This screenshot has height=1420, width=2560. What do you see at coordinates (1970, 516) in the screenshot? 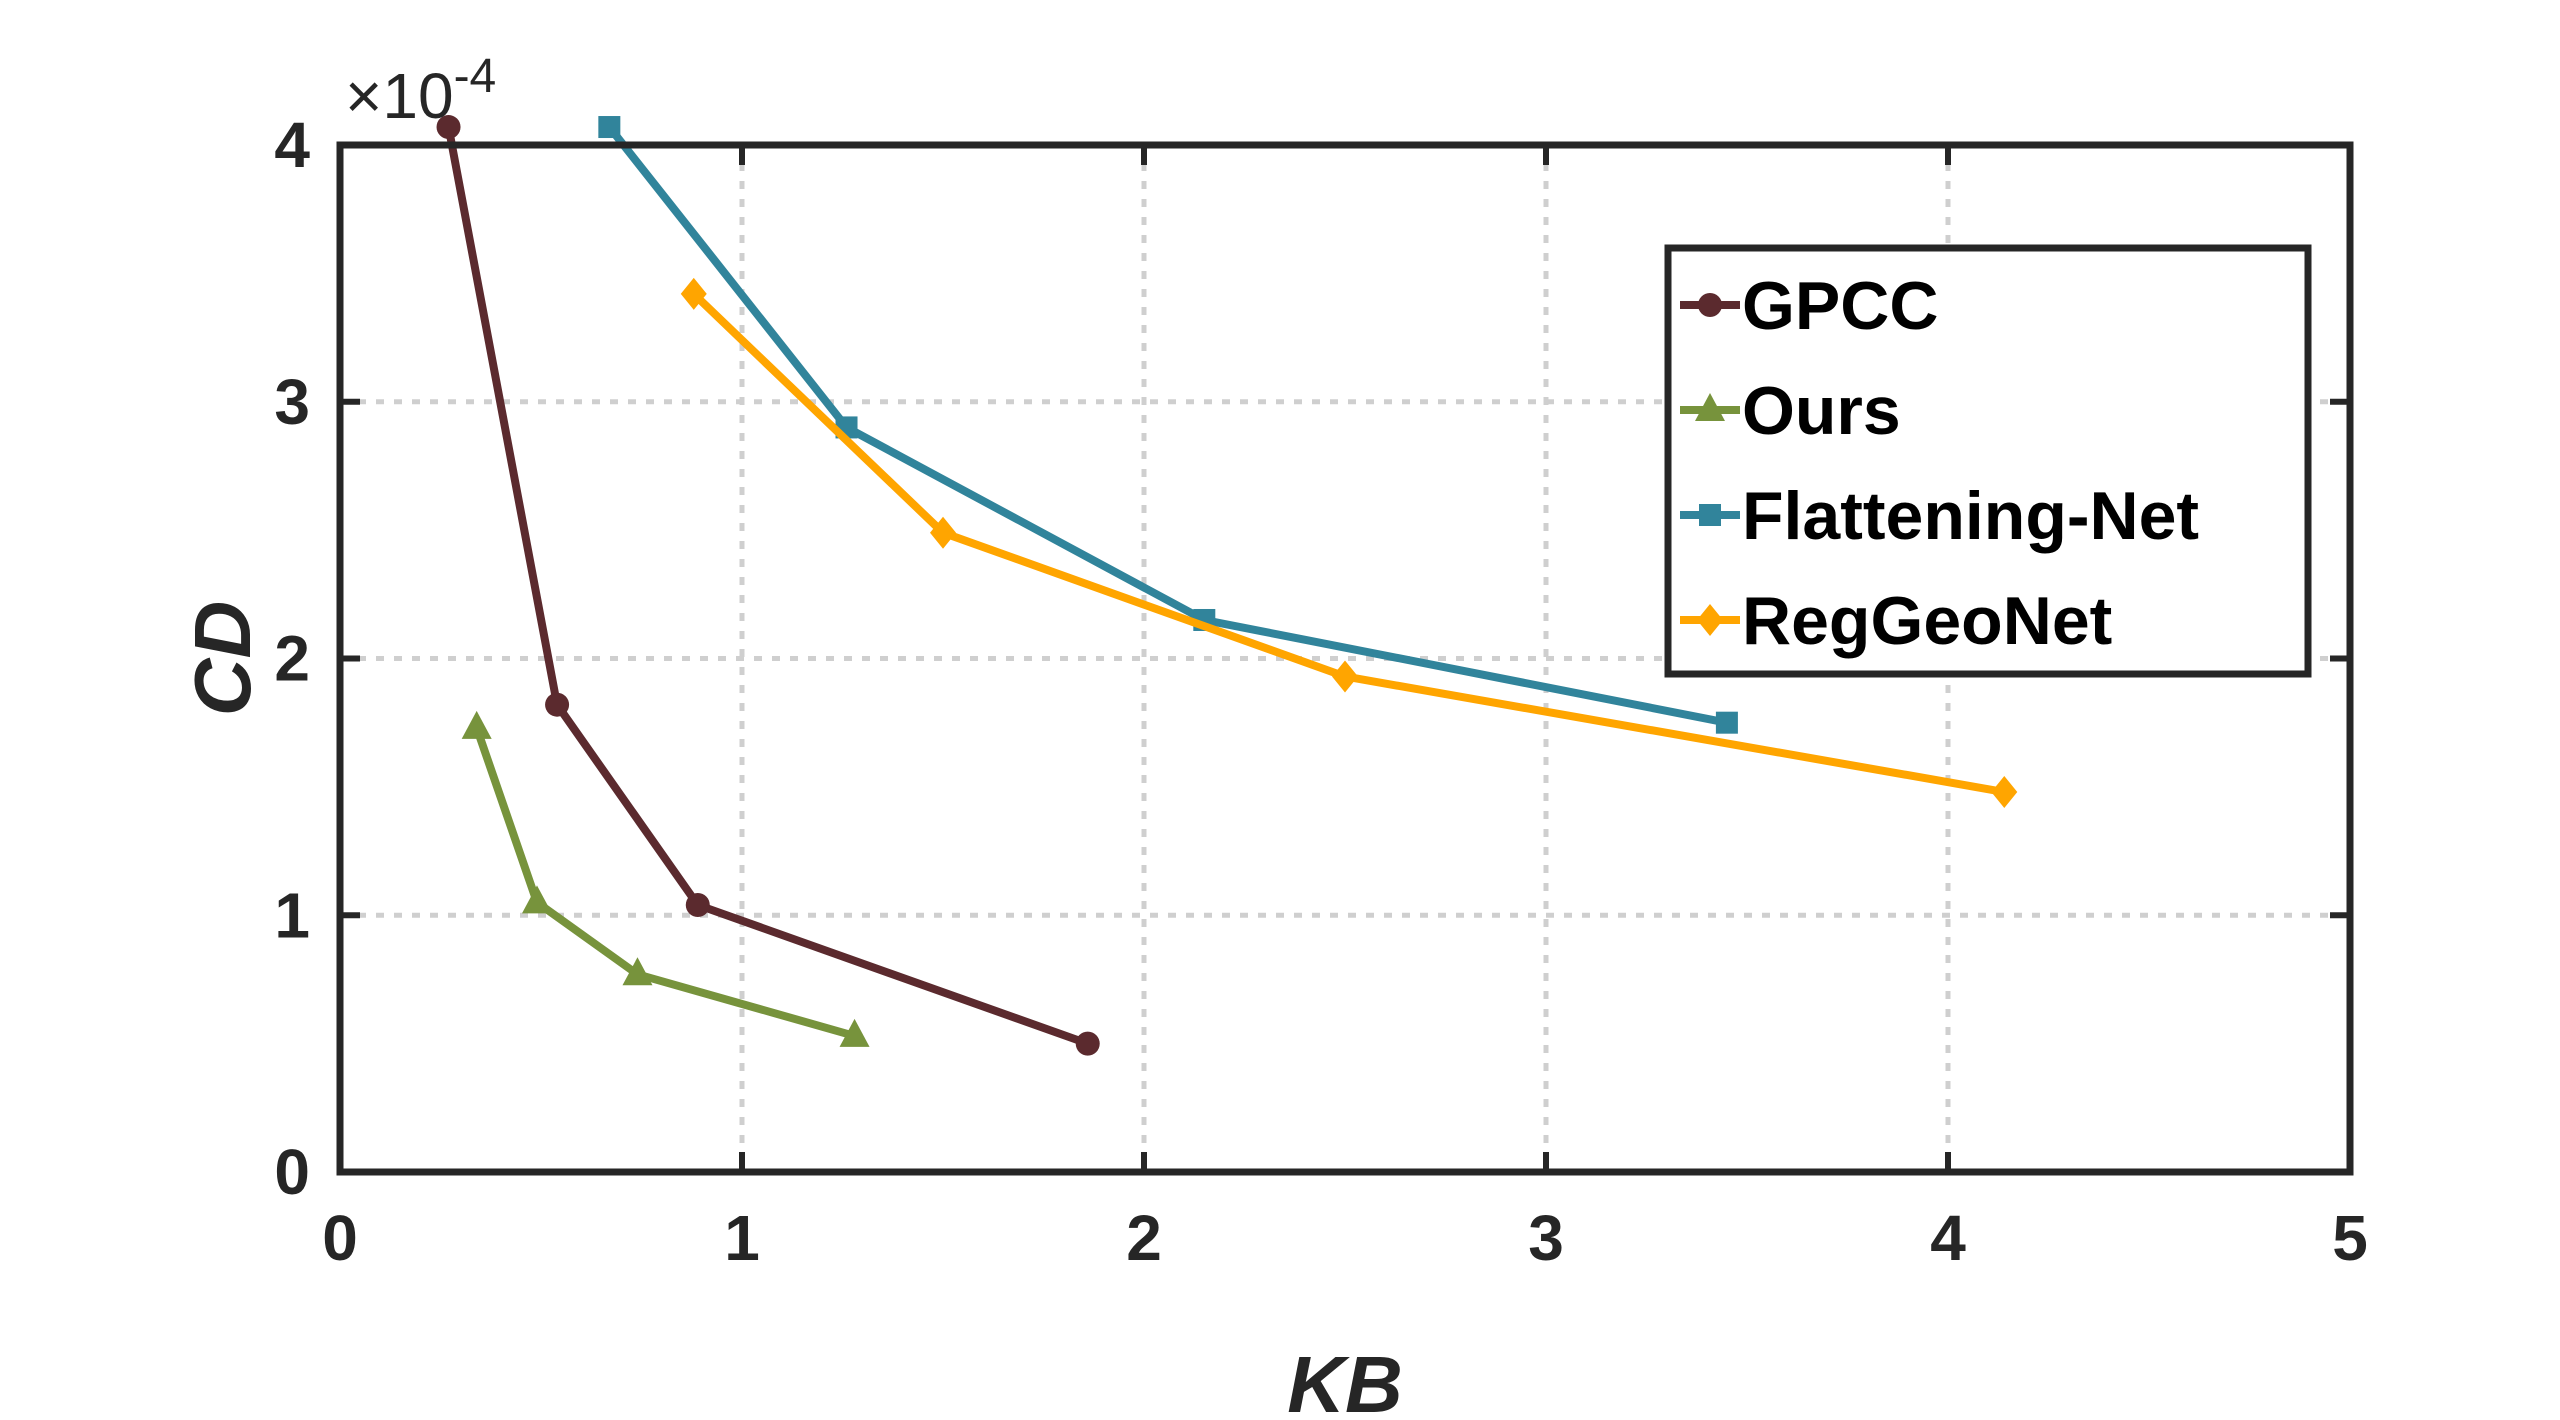
I see `legend-label: Flattening-Net` at bounding box center [1970, 516].